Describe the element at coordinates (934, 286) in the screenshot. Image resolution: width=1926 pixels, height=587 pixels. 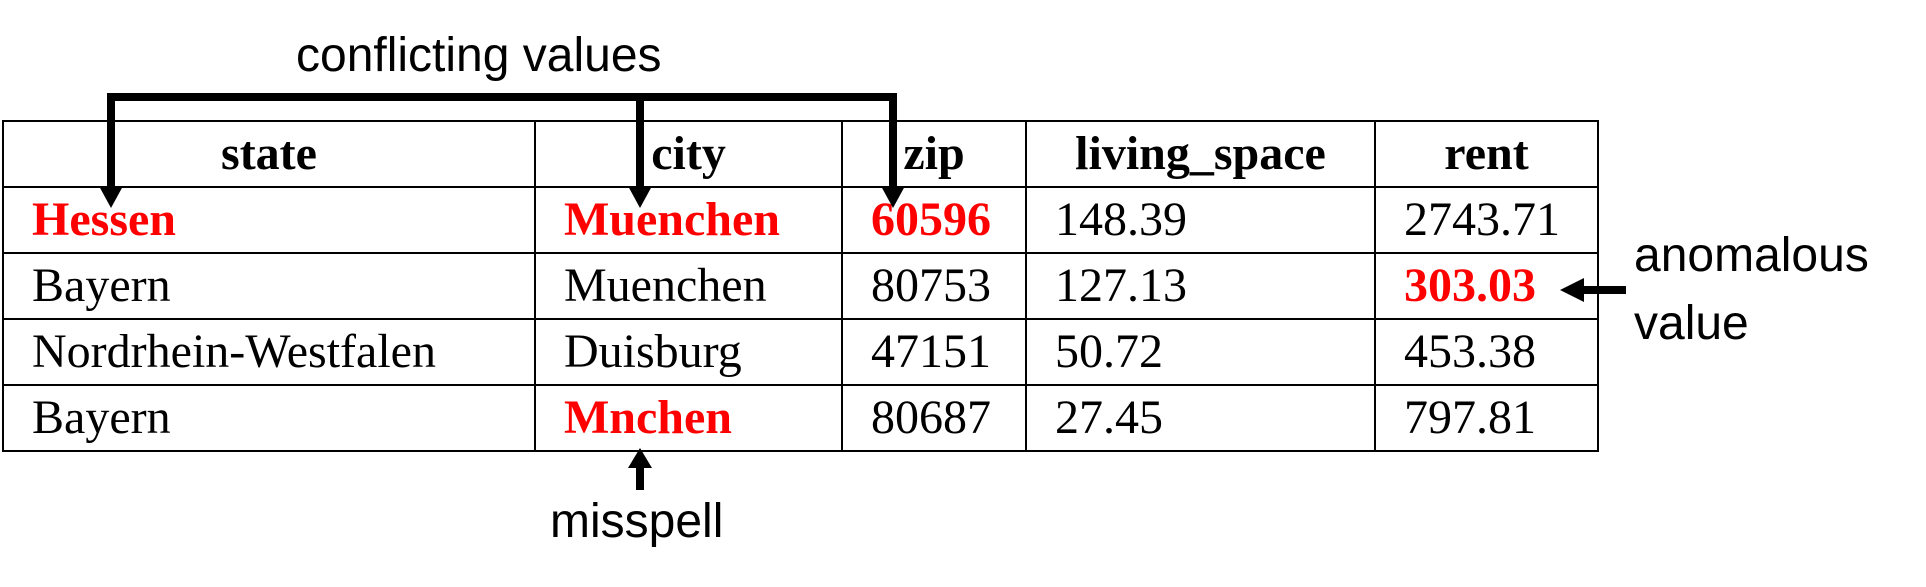
I see `cell-zip: 80753` at that location.